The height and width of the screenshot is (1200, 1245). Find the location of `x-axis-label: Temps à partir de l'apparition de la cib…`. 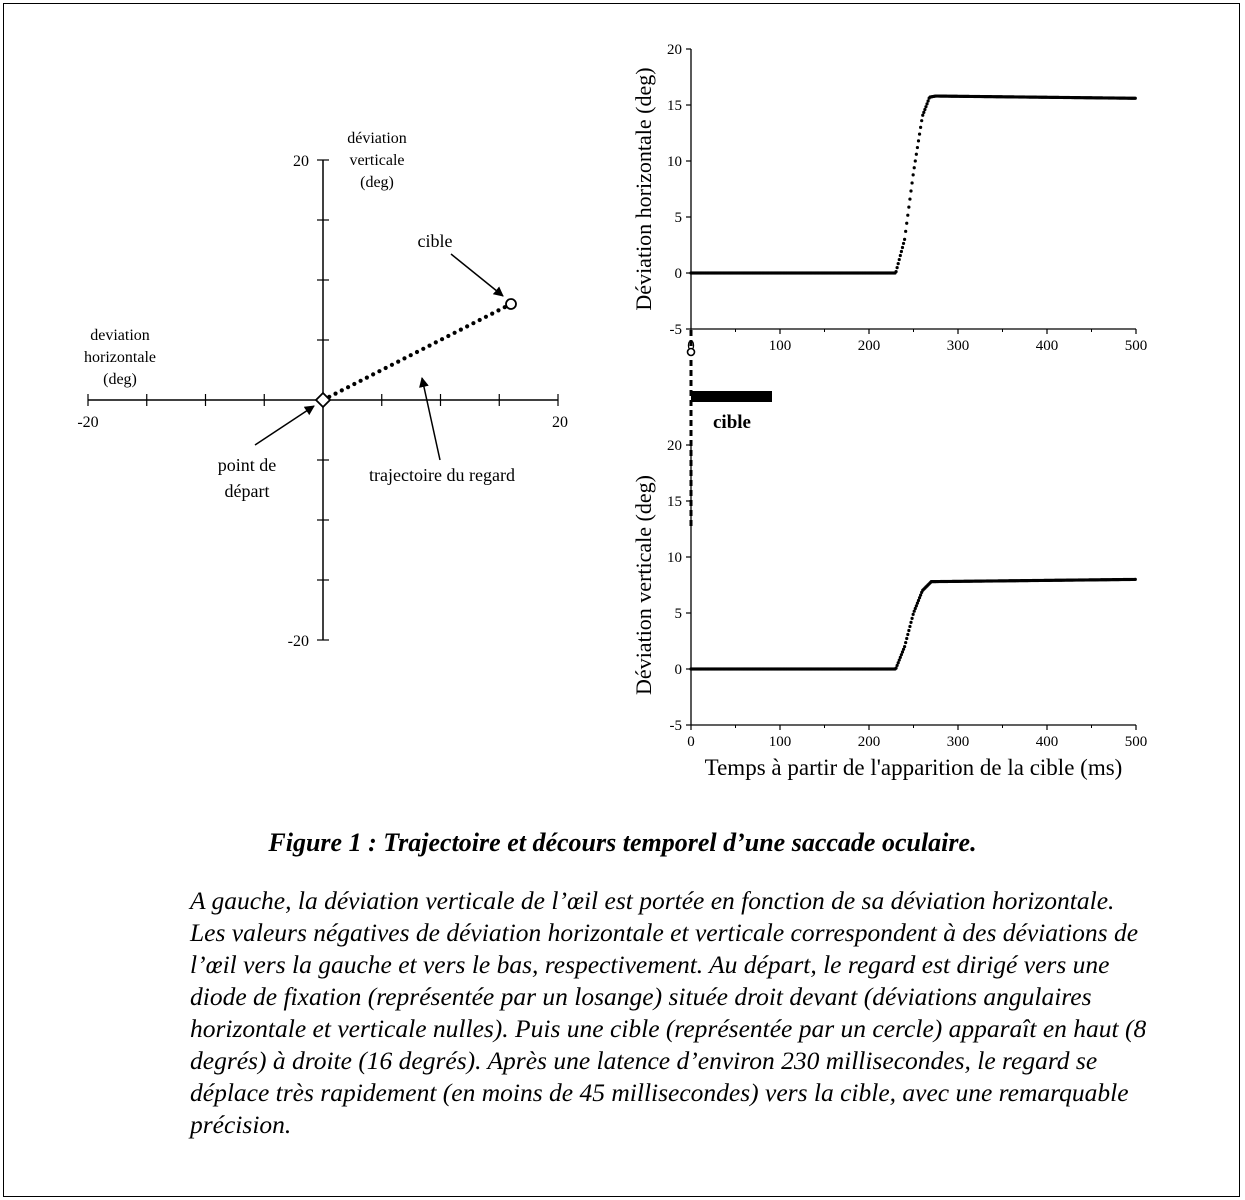

x-axis-label: Temps à partir de l'apparition de la cib… is located at coordinates (914, 767).